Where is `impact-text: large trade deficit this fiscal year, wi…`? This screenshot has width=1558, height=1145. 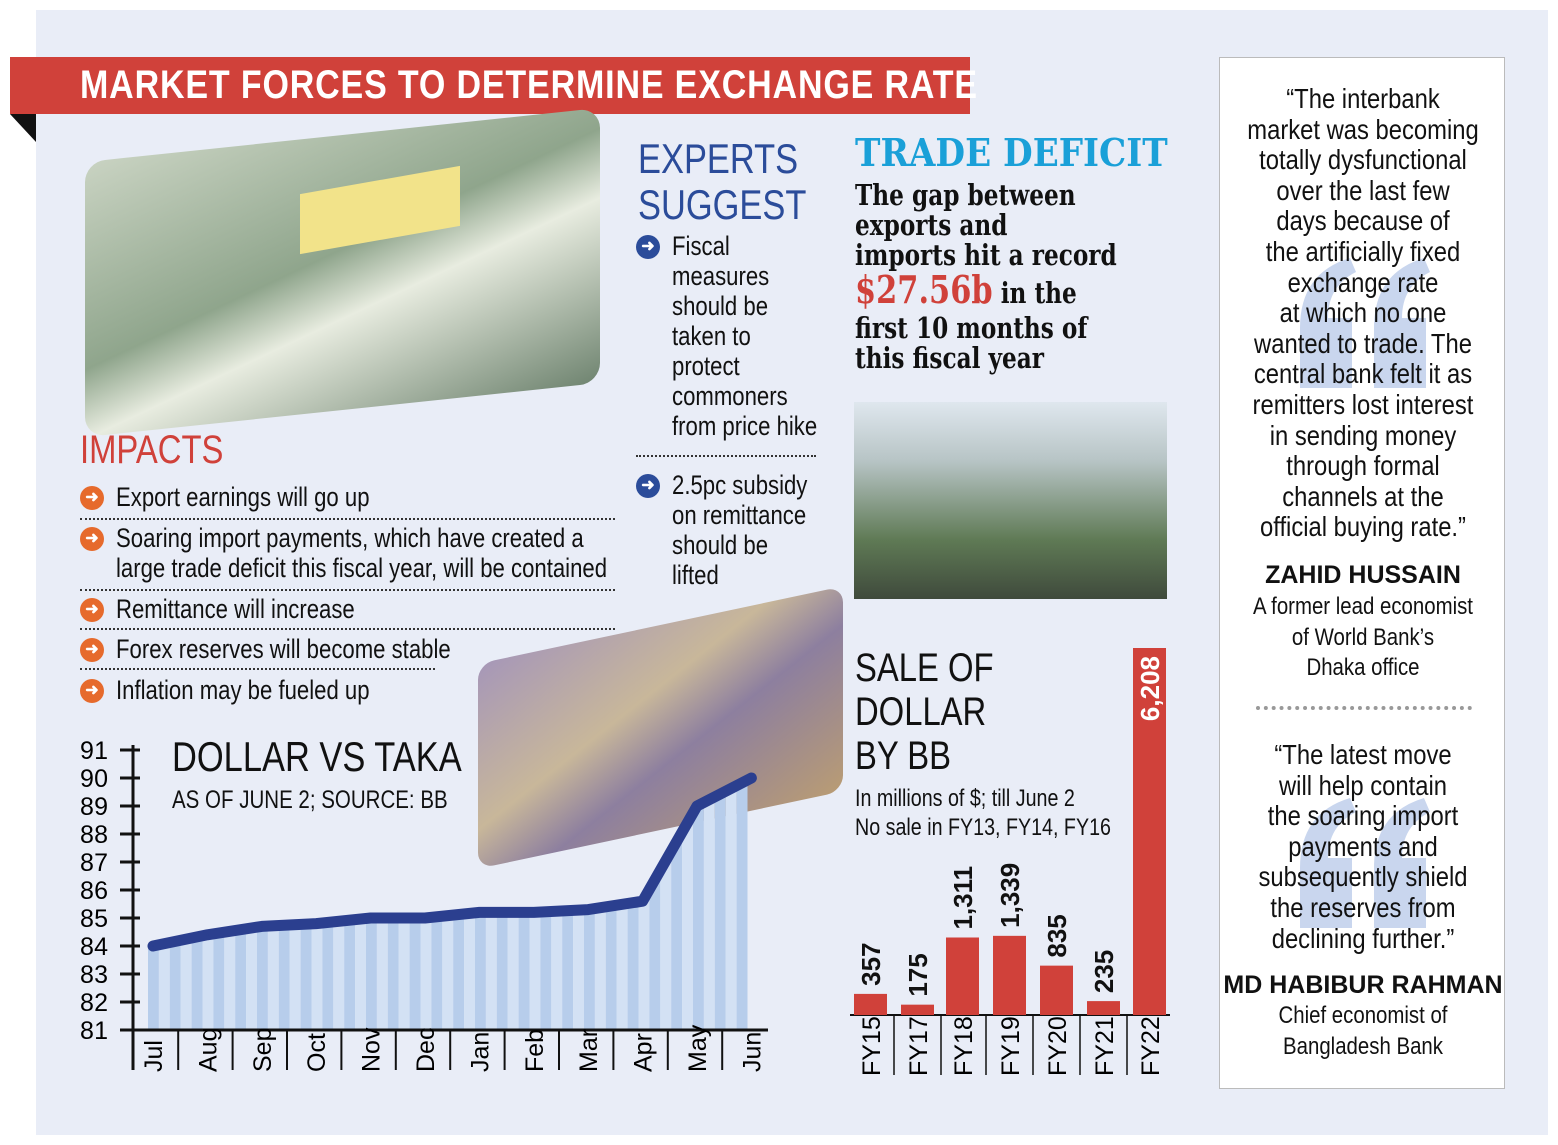
impact-text: large trade deficit this fiscal year, wi… is located at coordinates (362, 568).